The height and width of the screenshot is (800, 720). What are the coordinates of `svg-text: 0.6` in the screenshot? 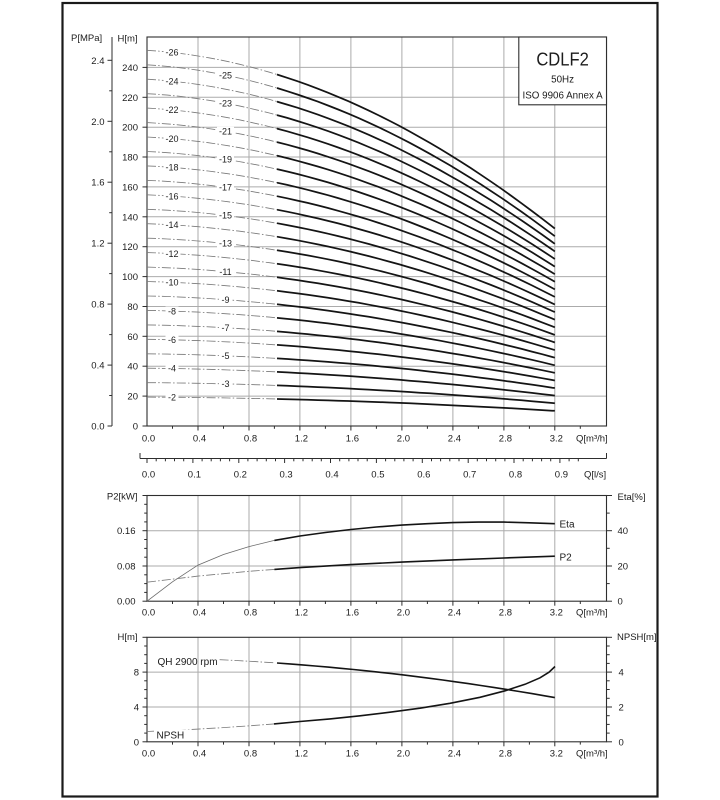 It's located at (423, 475).